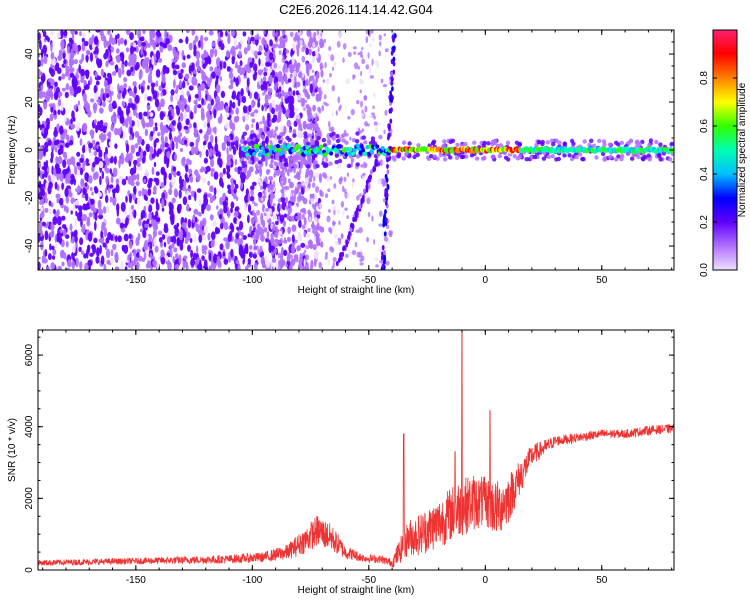 The width and height of the screenshot is (750, 600). Describe the element at coordinates (29, 150) in the screenshot. I see `y-tick-label: 0` at that location.